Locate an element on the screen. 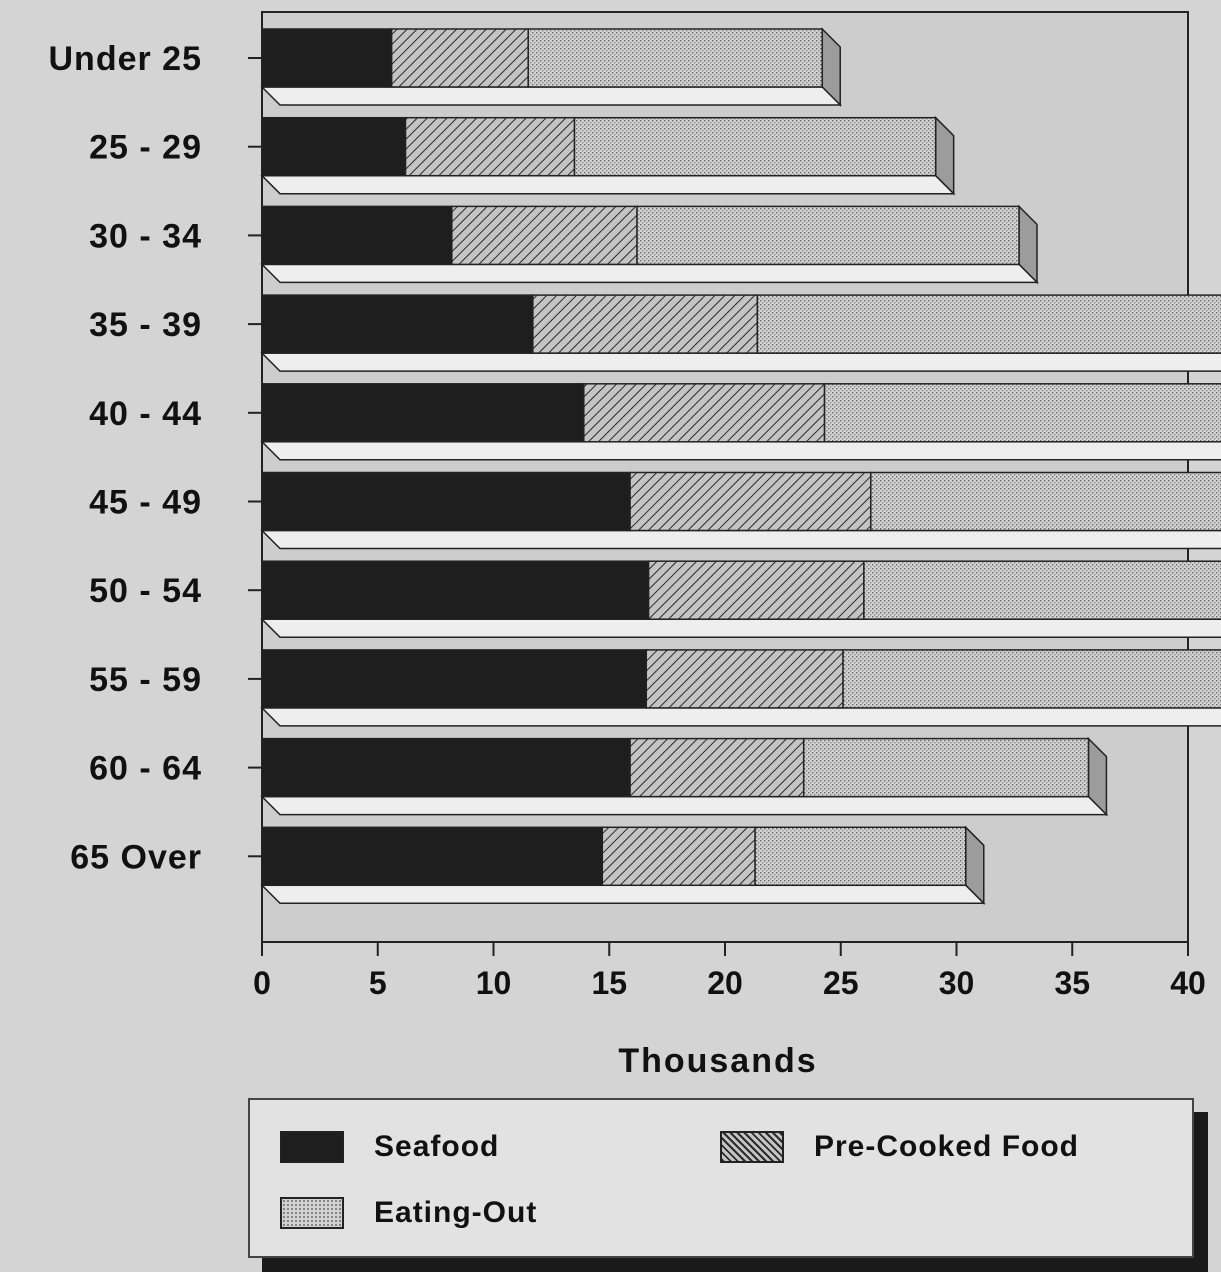 The width and height of the screenshot is (1221, 1272). legend-label-seafood: Seafood is located at coordinates (437, 1146).